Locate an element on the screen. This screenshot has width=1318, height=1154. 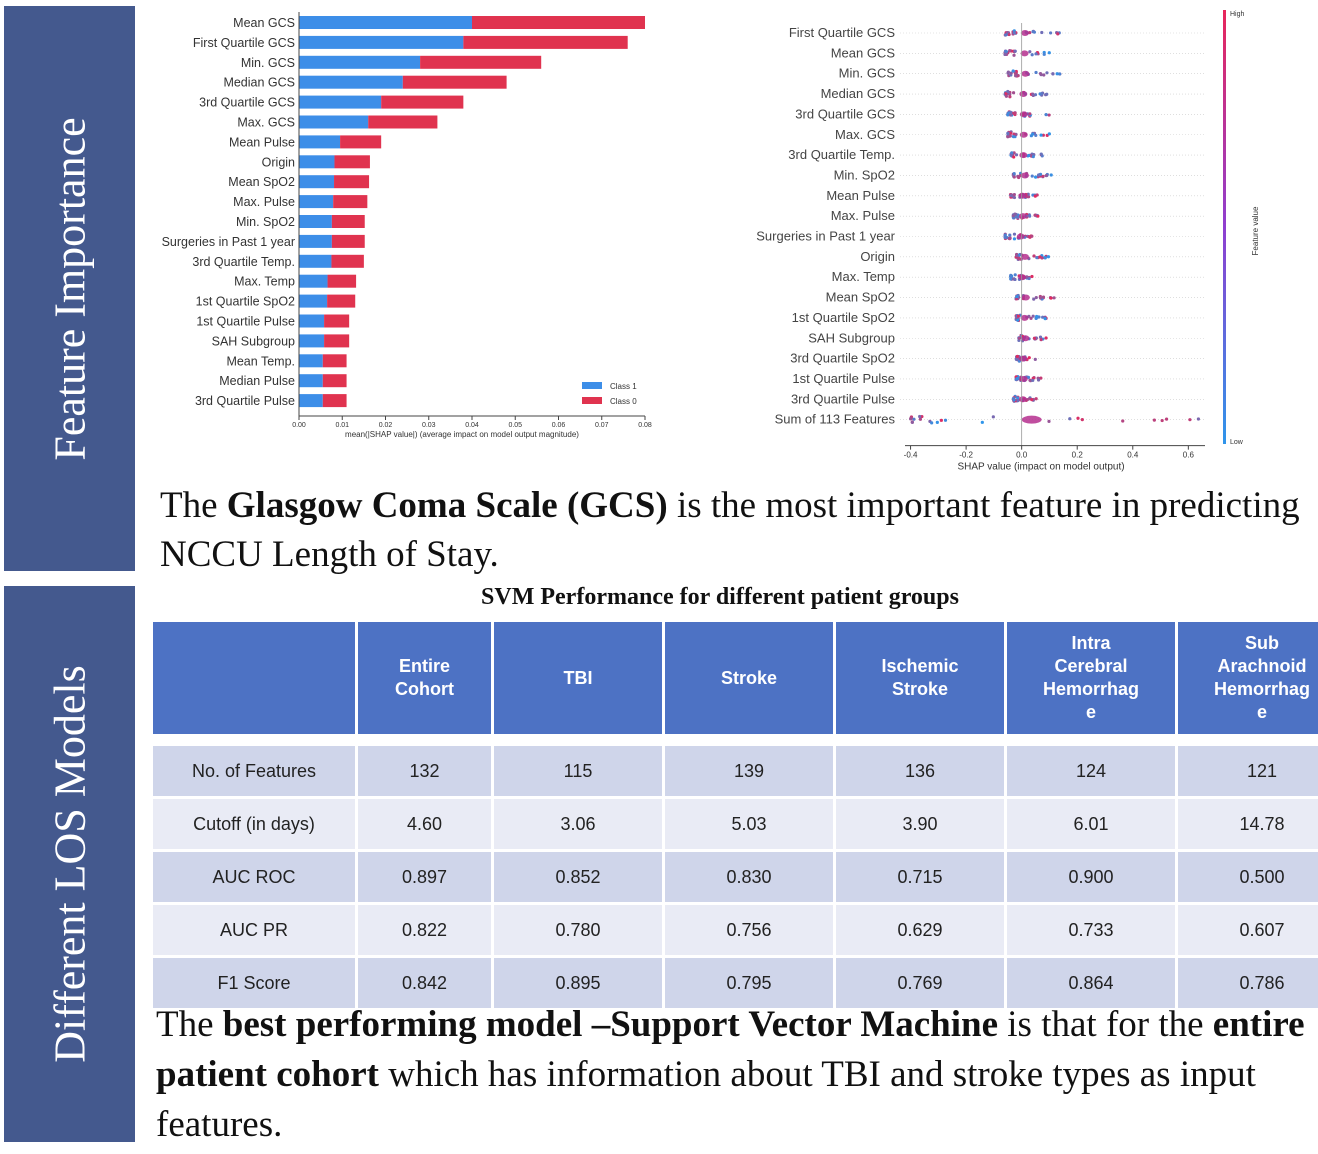
gcs-caption-bold: Glasgow Coma Scale (GCS) is located at coordinates (447, 505).